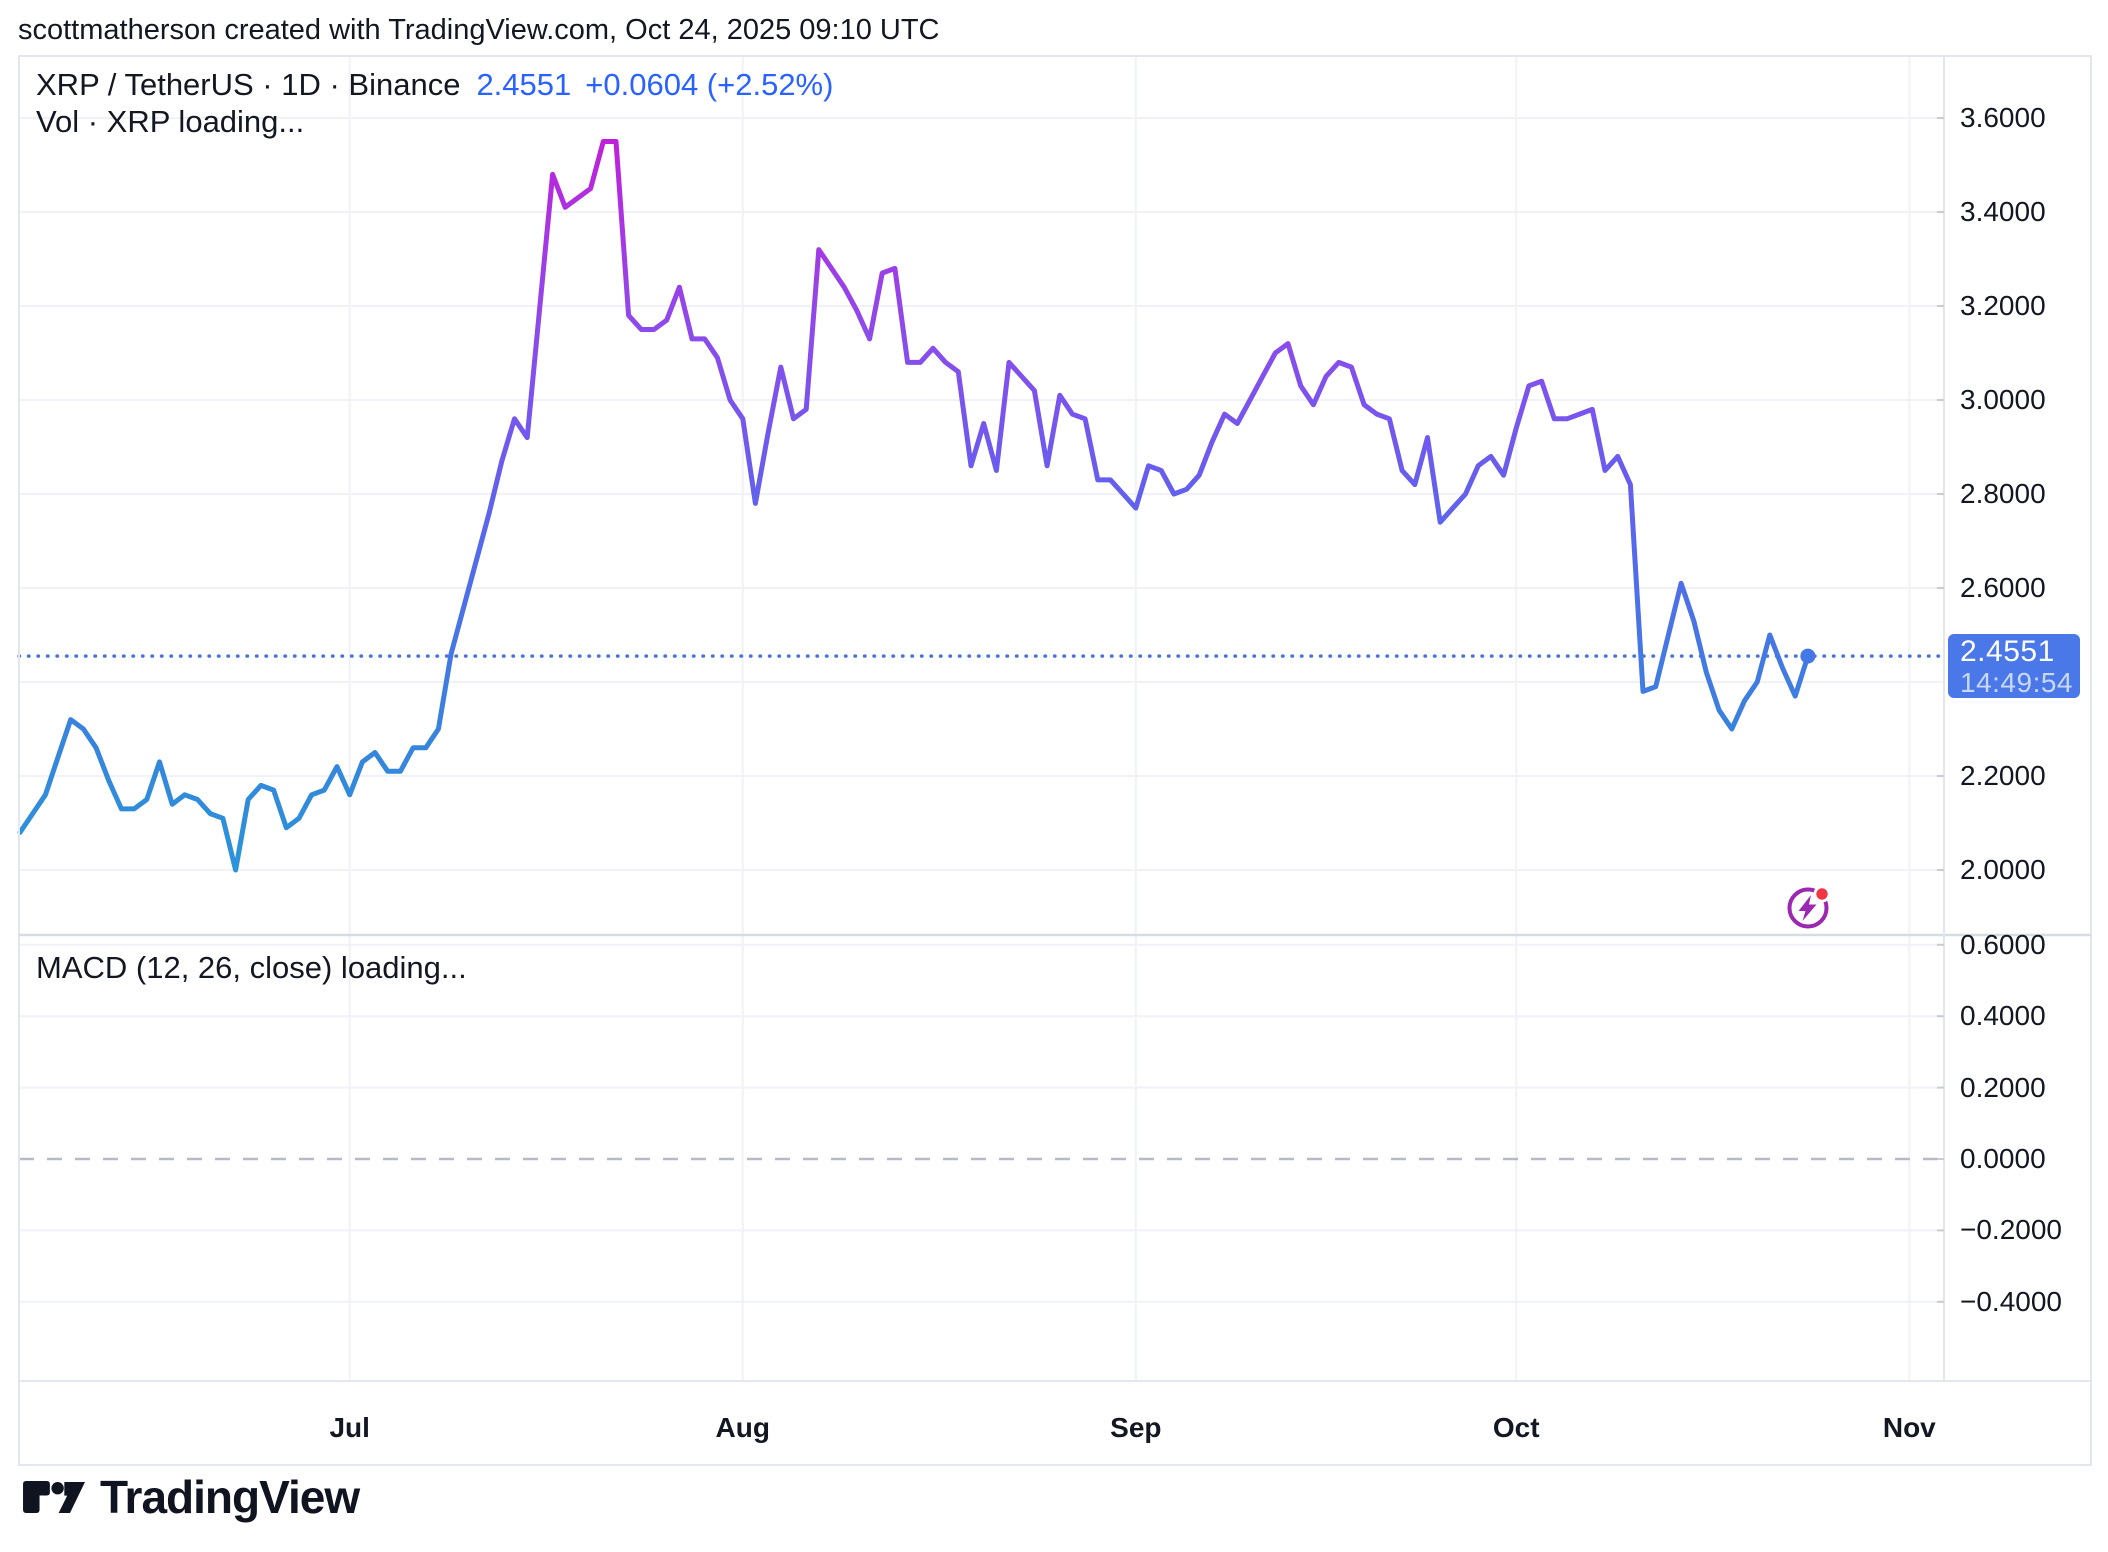 This screenshot has height=1552, width=2108. Describe the element at coordinates (2003, 1158) in the screenshot. I see `macd-axis-label: 0.0000` at that location.